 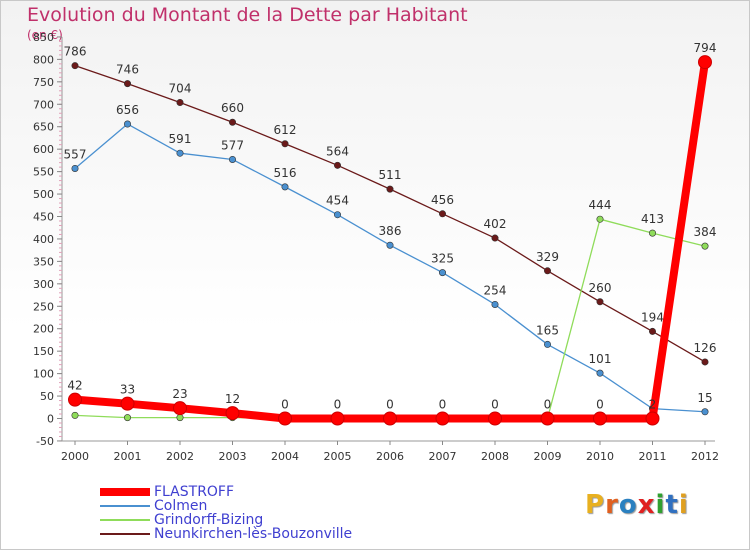 I want to click on legend-item: FLASTROFF, so click(x=250, y=492).